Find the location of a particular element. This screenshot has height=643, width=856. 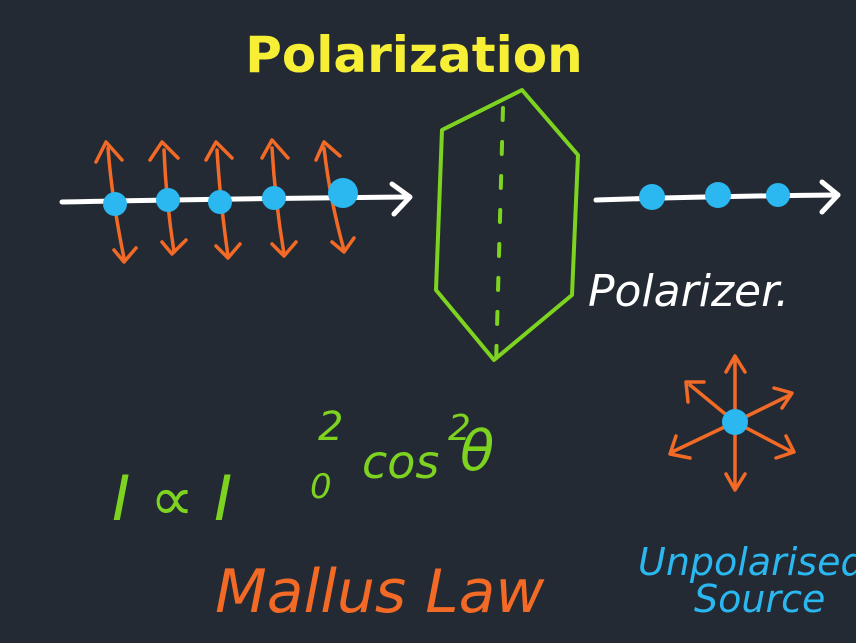

law-name: Mallus Law is located at coordinates (380, 592).